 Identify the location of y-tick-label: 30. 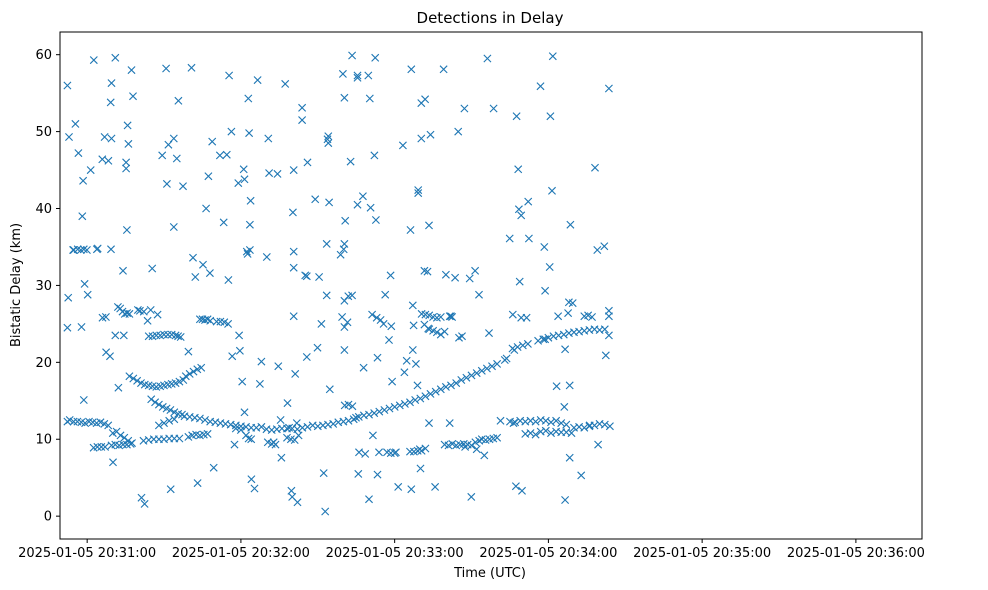
(43, 286).